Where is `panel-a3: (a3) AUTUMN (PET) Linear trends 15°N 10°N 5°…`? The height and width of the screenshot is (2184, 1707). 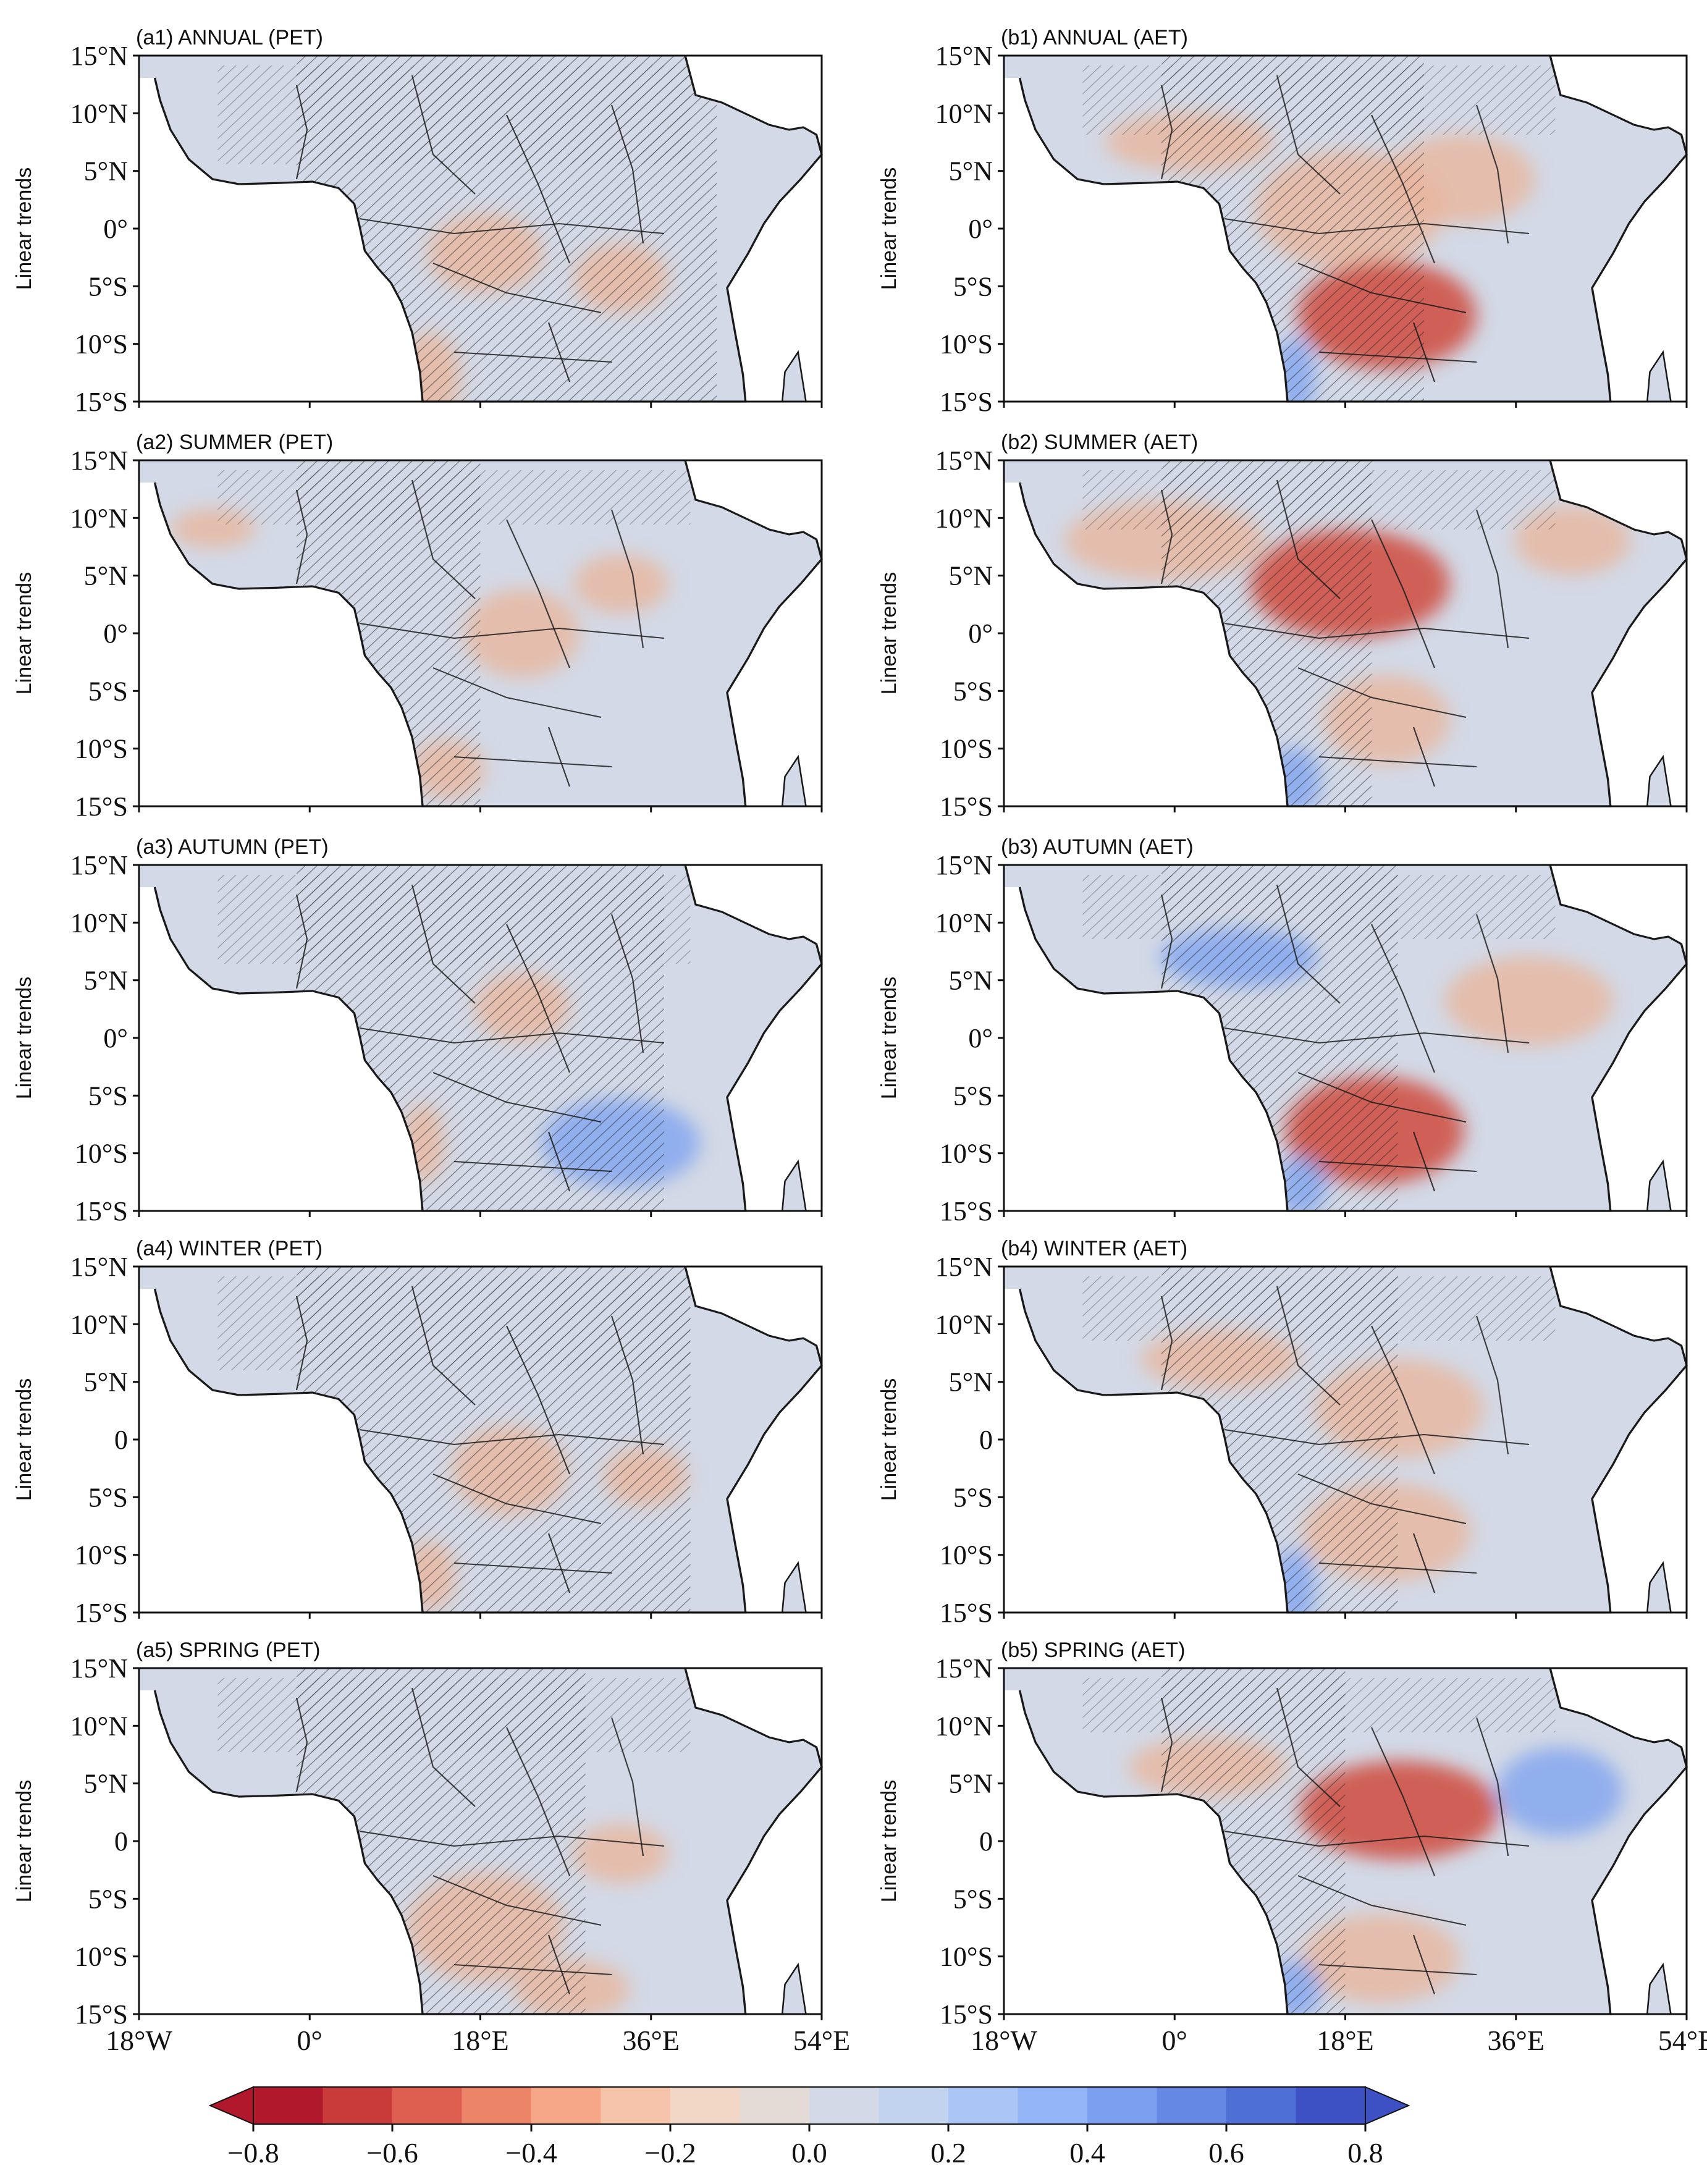
panel-a3: (a3) AUTUMN (PET) Linear trends 15°N 10°N 5°… is located at coordinates (418, 1030).